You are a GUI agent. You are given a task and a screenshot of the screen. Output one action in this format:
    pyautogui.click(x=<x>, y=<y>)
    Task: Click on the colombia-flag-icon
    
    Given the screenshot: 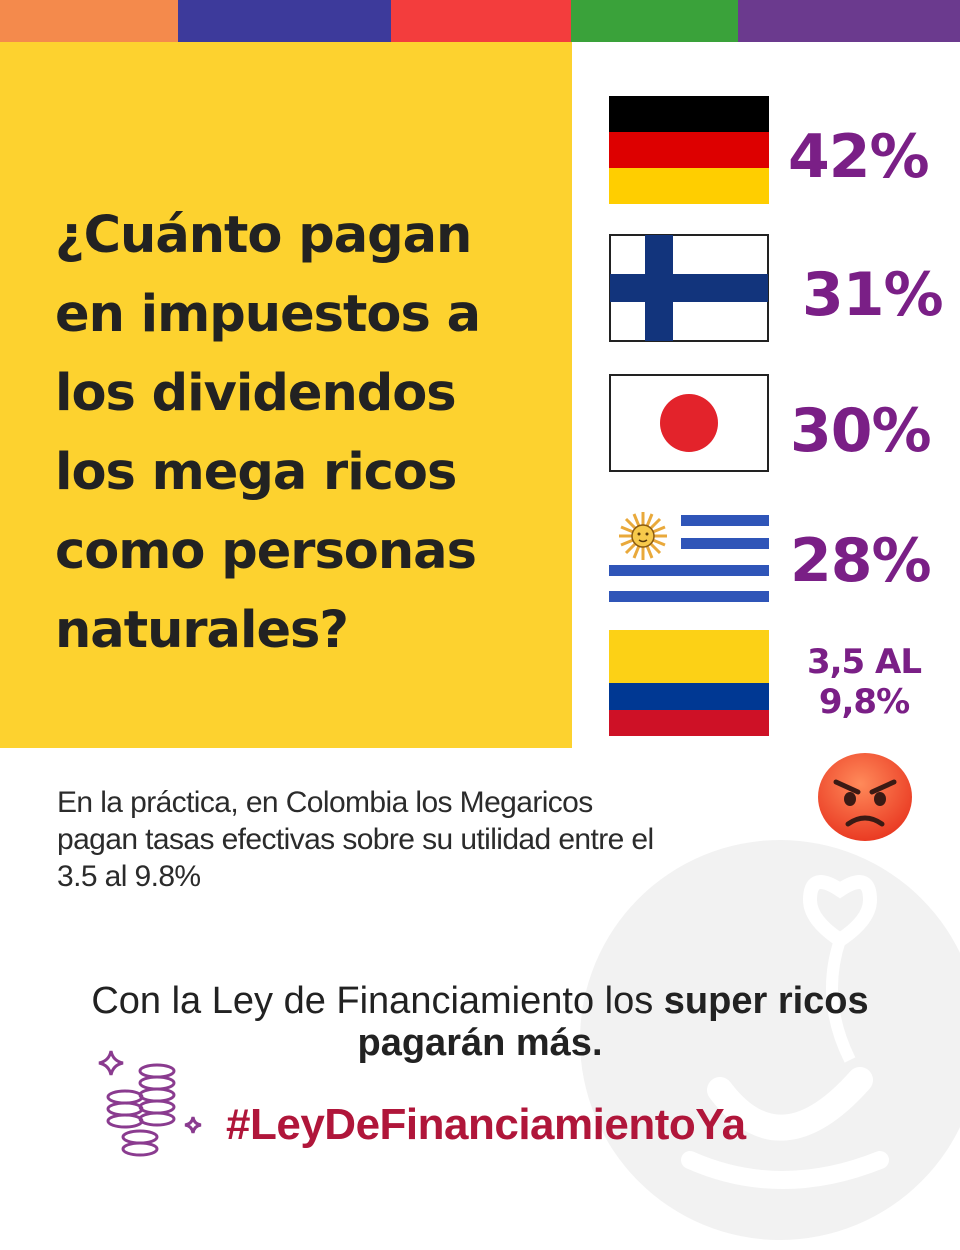 What is the action you would take?
    pyautogui.click(x=689, y=683)
    